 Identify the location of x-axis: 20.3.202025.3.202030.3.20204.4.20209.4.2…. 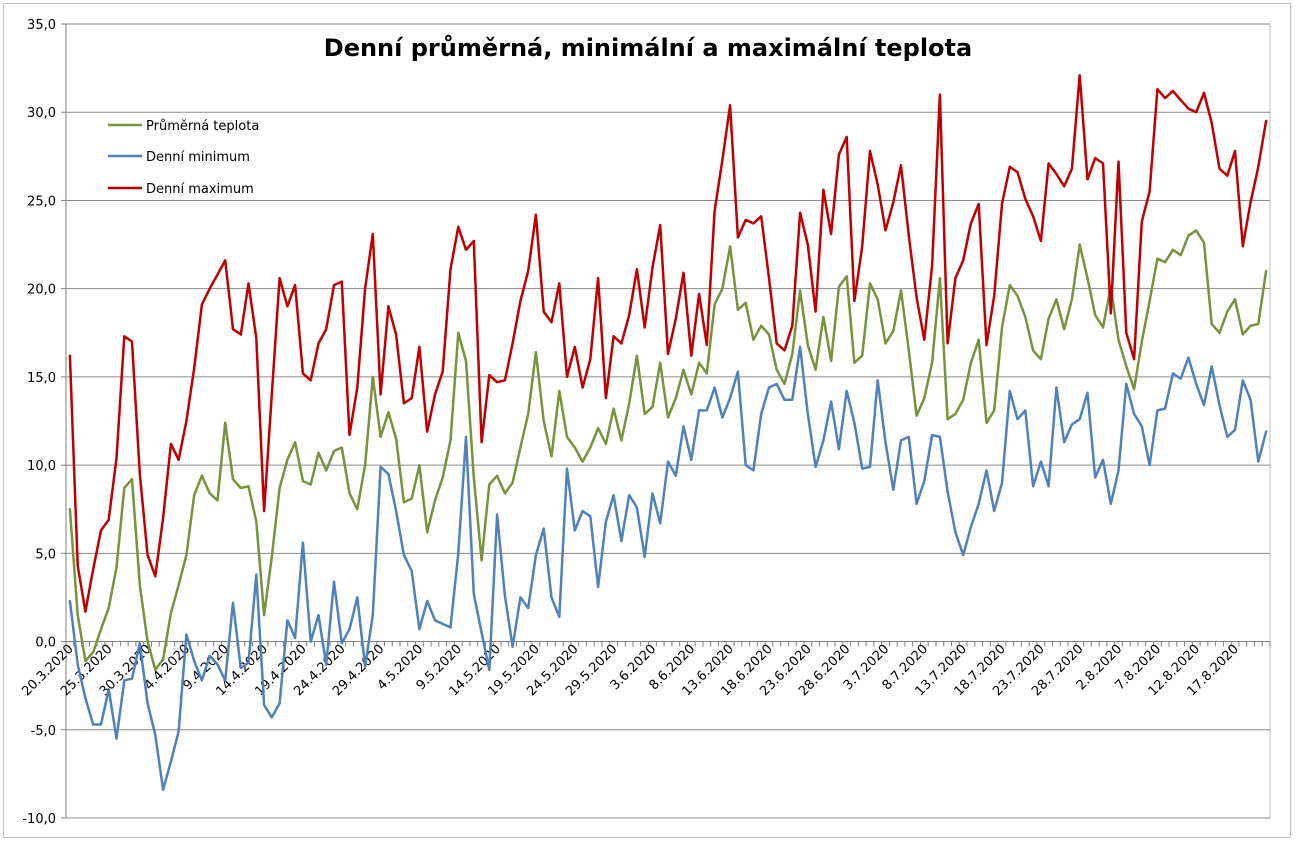
(645, 670).